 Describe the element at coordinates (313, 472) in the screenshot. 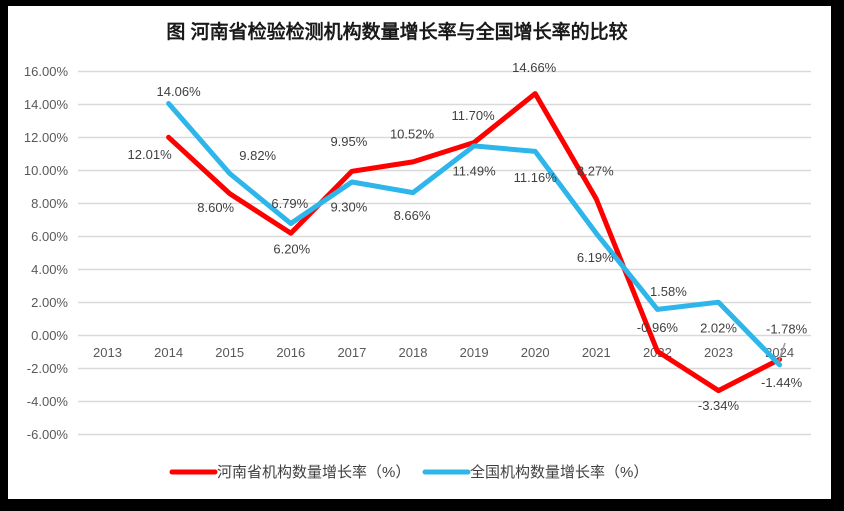

I see `legend-label-henan: 河南省机构数量增长率（%）` at that location.